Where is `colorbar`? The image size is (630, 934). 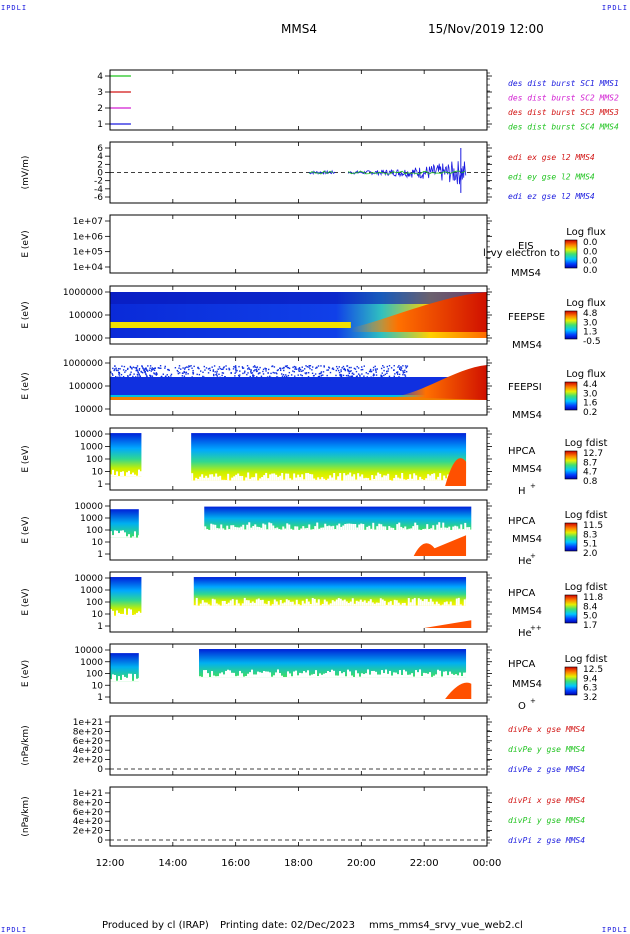
colorbar is located at coordinates (571, 537).